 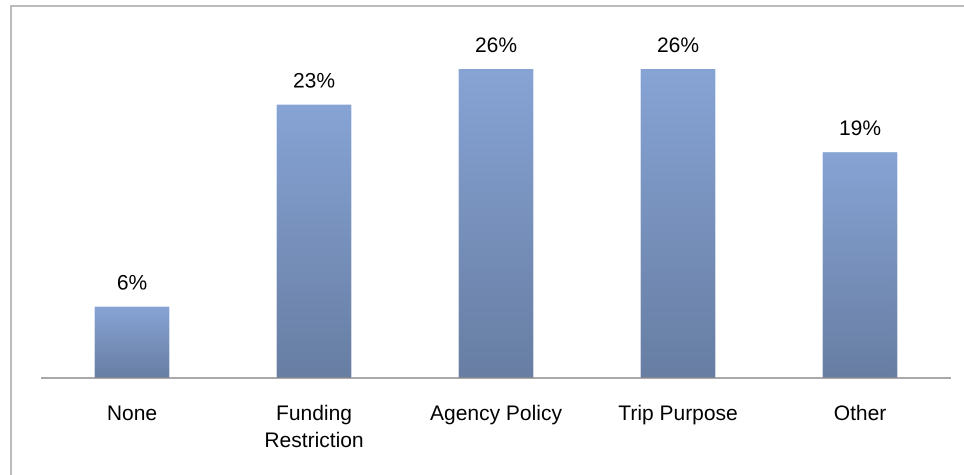 I want to click on x-tick-label: Trip Purpose, so click(x=678, y=413).